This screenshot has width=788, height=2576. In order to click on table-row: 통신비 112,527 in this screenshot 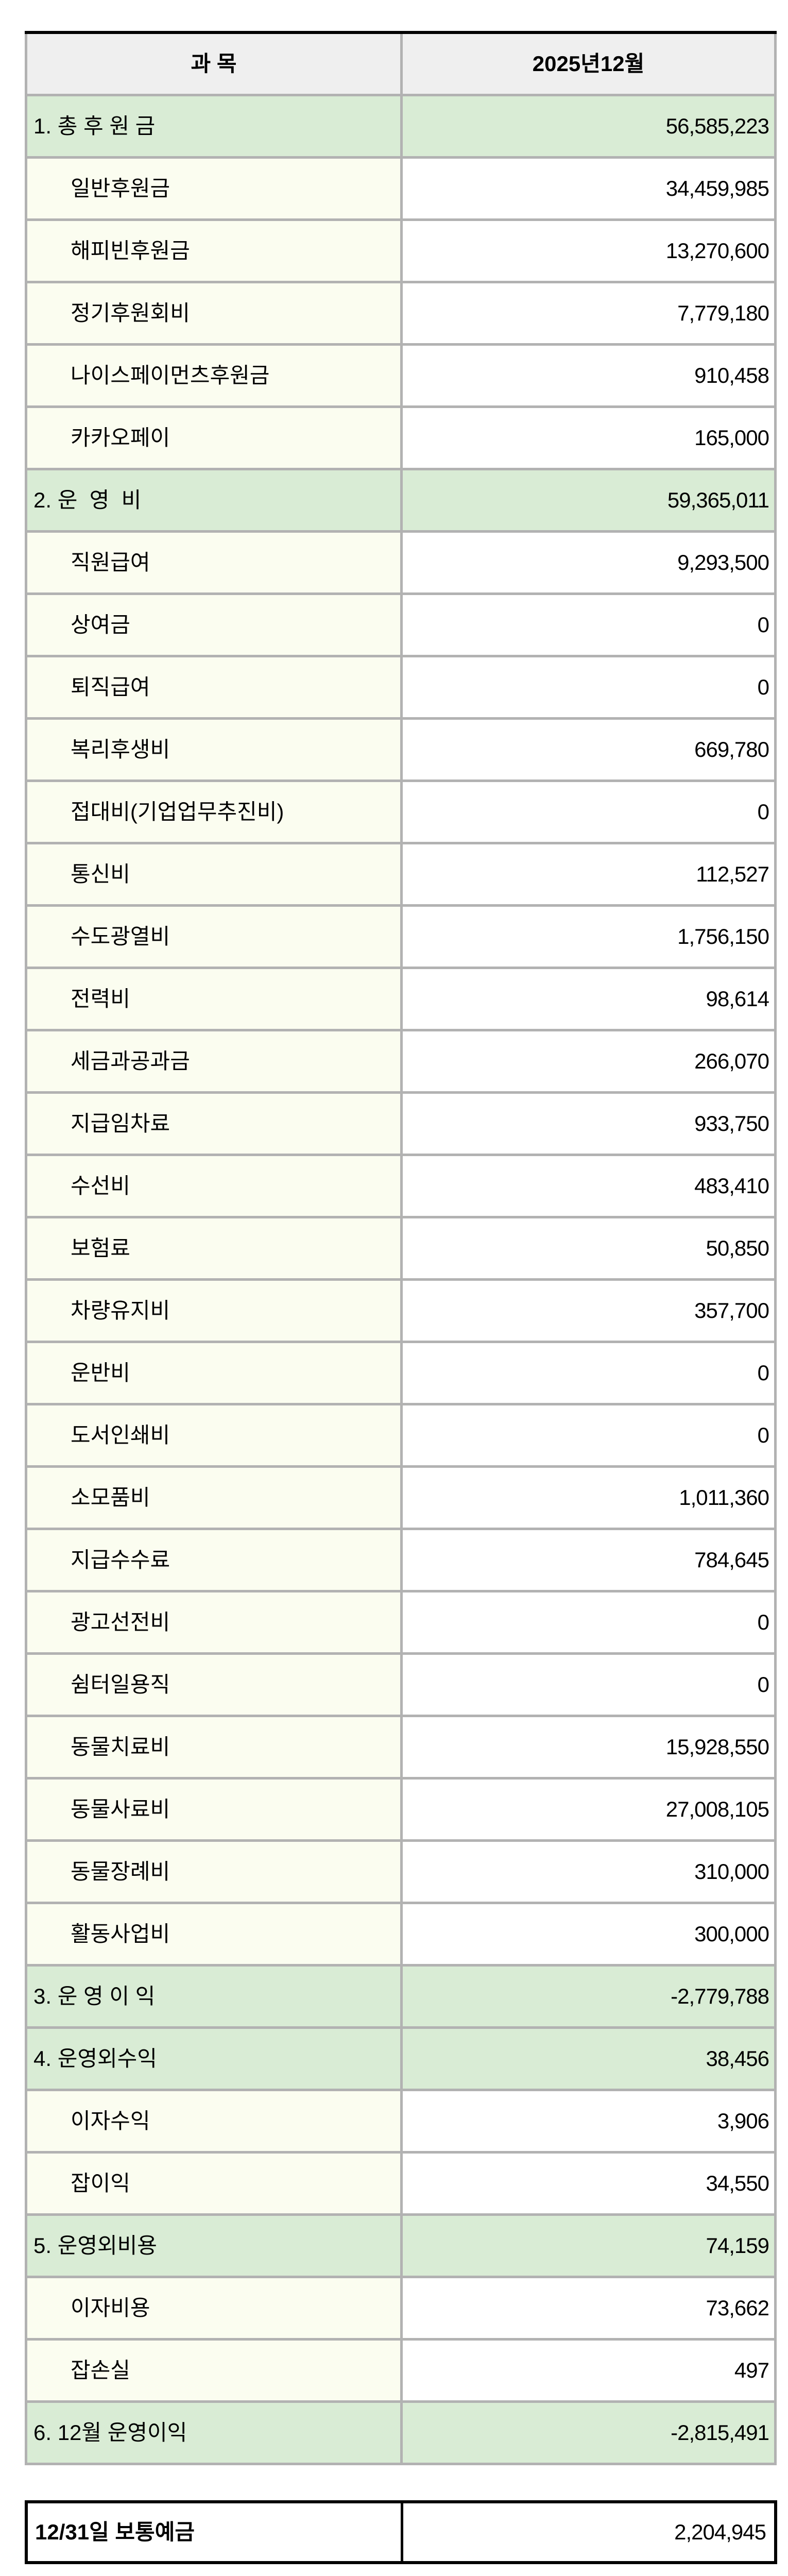, I will do `click(401, 874)`.